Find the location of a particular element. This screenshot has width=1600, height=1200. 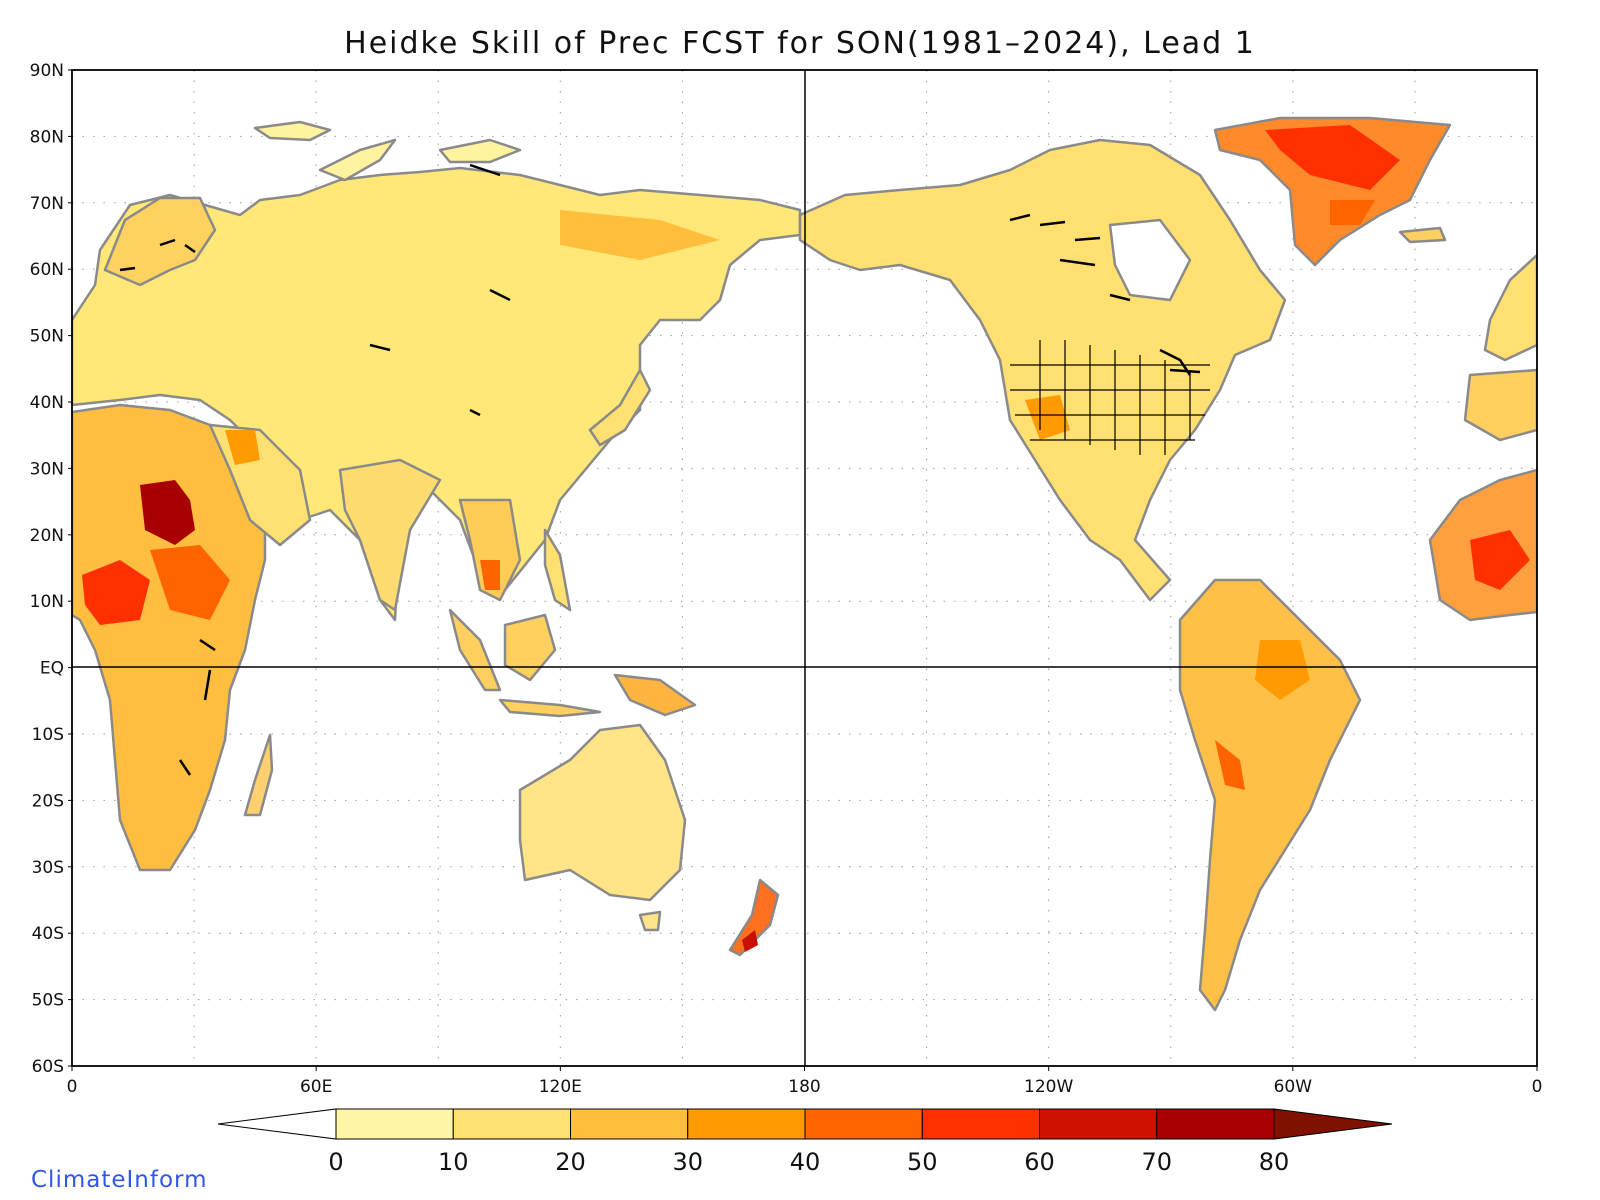

water-hudson-bay is located at coordinates (1150, 260).